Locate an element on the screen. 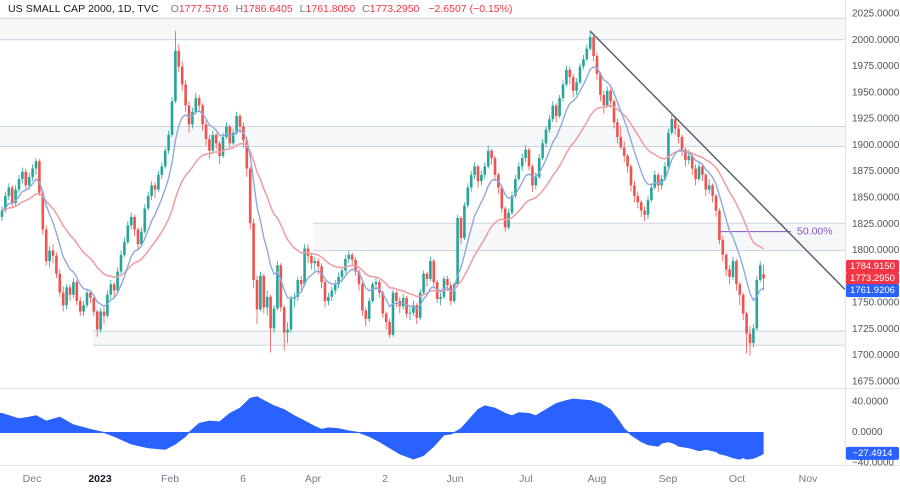  price-axis-label: 1750.0000 is located at coordinates (876, 303).